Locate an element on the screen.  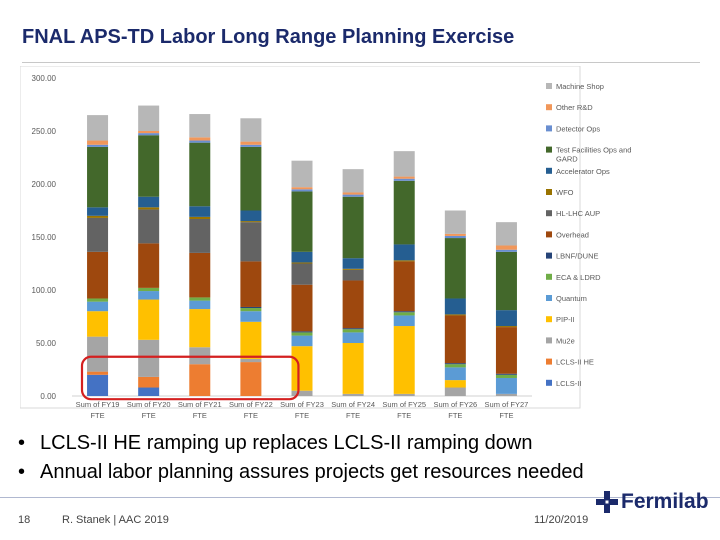
fermilab-logo-icon is located at coordinates (607, 502).